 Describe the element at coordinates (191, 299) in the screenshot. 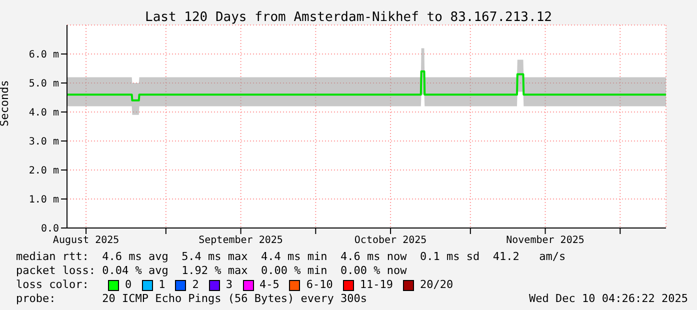

I see `text: probe: 20 ICMP Echo Pings (56 Bytes) every 300s` at that location.